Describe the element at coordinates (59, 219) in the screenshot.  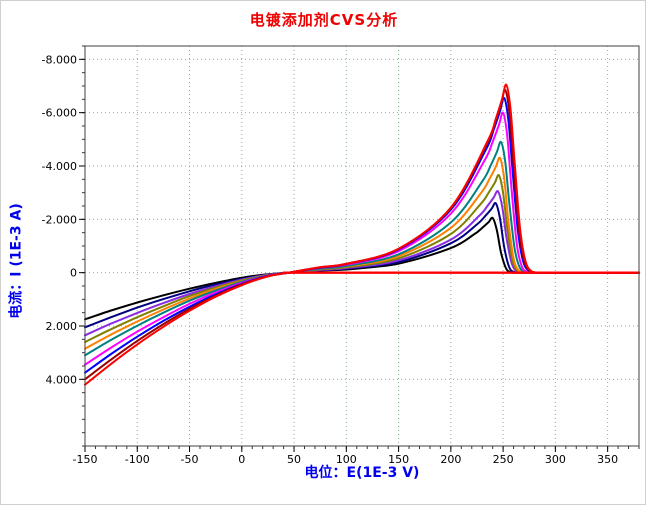
I see `y-tick-label: -2.000` at that location.